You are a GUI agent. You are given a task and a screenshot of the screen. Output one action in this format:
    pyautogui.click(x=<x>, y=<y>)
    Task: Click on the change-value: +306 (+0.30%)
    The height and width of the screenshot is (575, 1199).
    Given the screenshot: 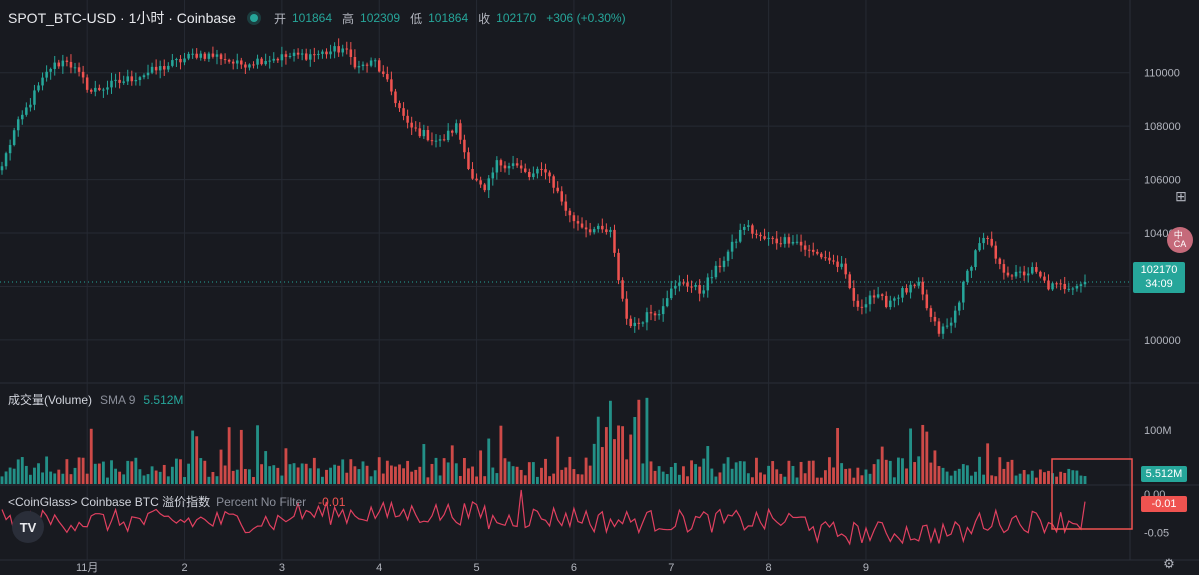 What is the action you would take?
    pyautogui.click(x=586, y=18)
    